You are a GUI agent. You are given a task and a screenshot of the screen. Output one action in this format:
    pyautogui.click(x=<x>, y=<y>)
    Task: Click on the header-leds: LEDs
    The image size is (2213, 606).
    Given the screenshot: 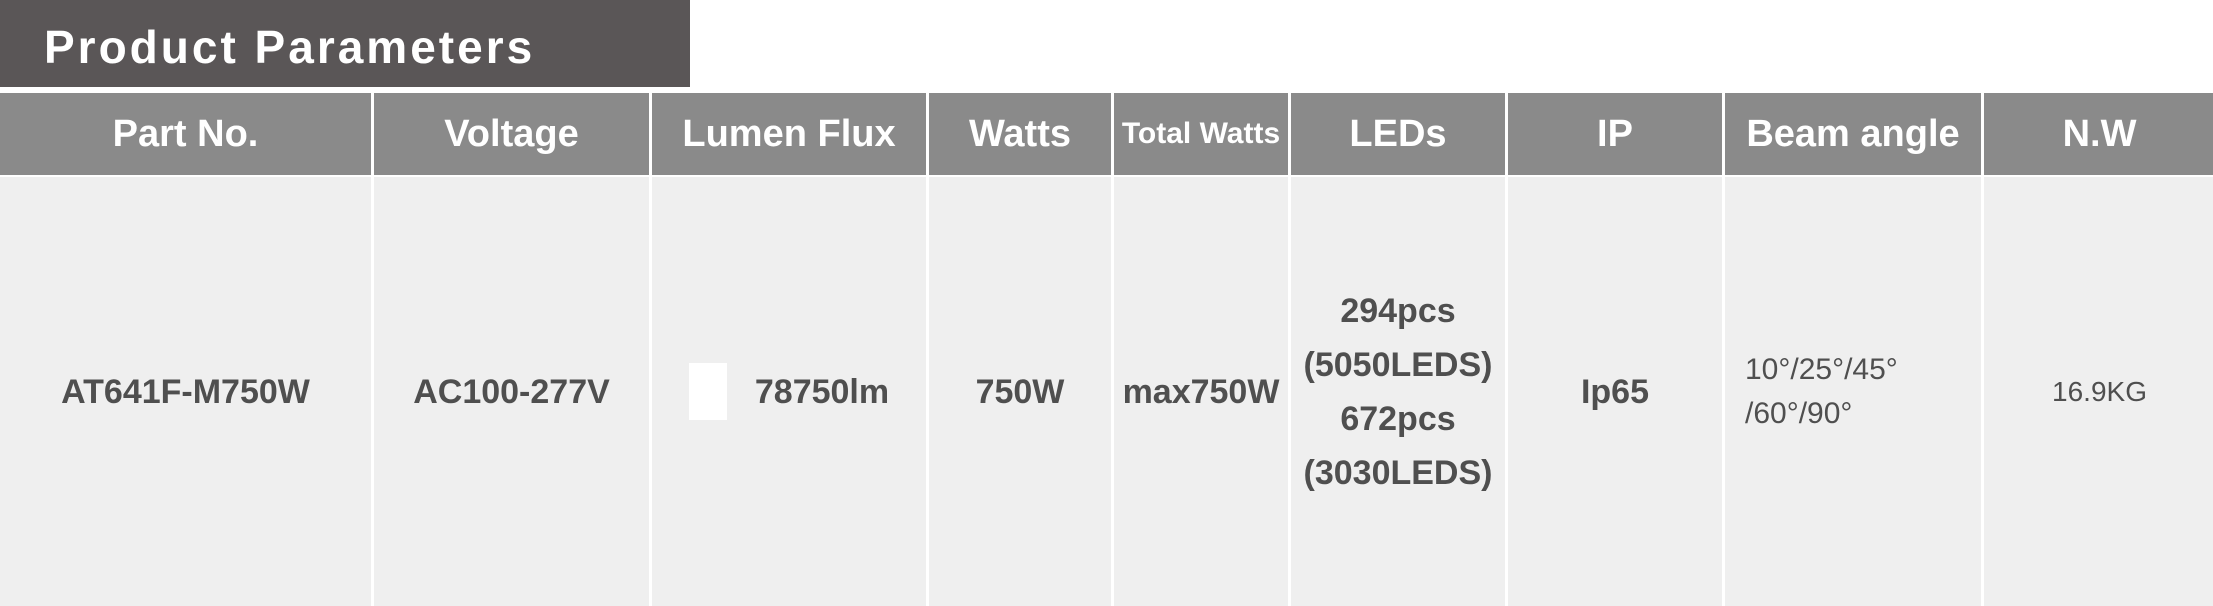 What is the action you would take?
    pyautogui.click(x=1398, y=134)
    